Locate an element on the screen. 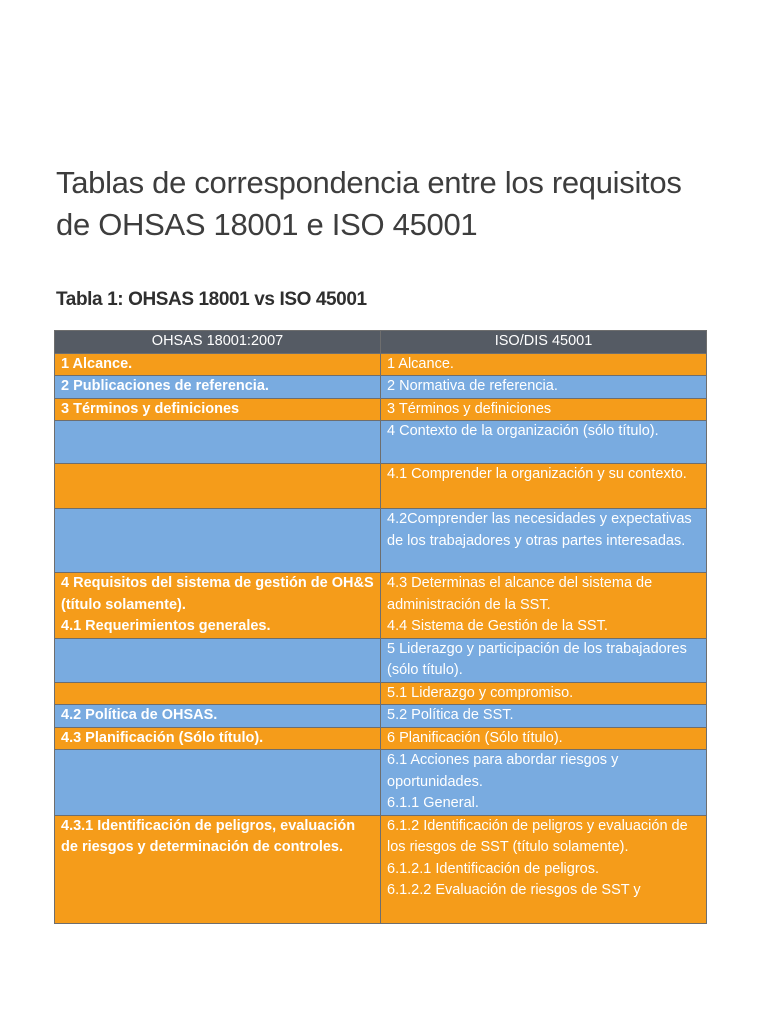 The height and width of the screenshot is (1024, 768). column-header-ohsas: OHSAS 18001:2007 is located at coordinates (217, 342).